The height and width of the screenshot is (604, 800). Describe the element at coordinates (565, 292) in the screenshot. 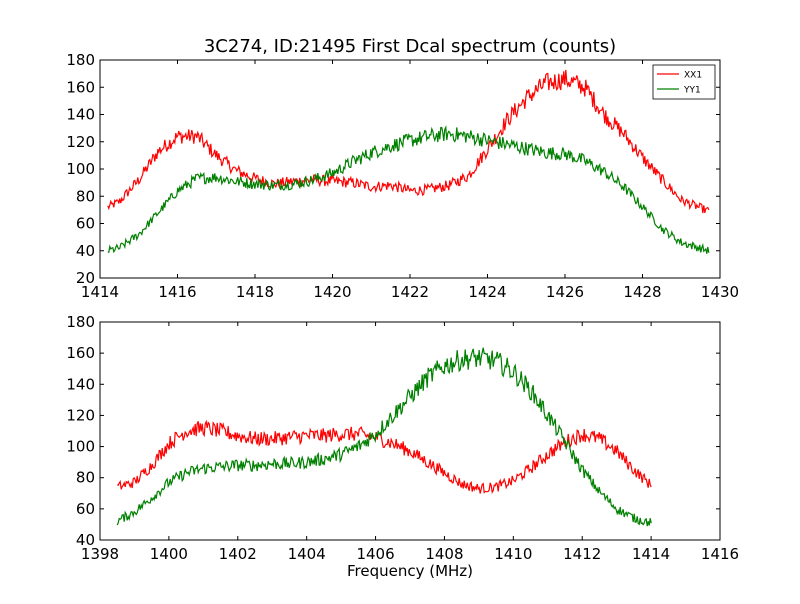

I see `x-tick-label: 1426` at that location.